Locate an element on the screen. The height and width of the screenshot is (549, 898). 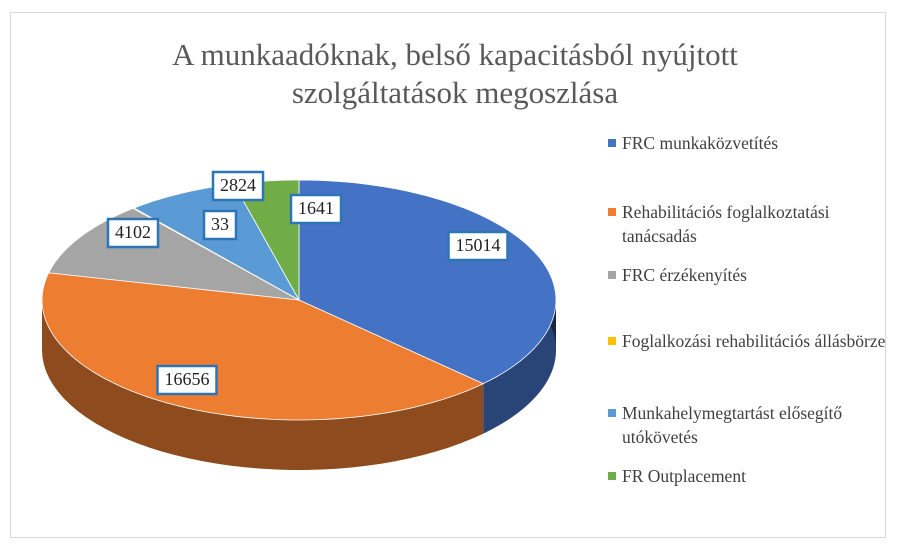
data-label-text: 16656 is located at coordinates (187, 379).